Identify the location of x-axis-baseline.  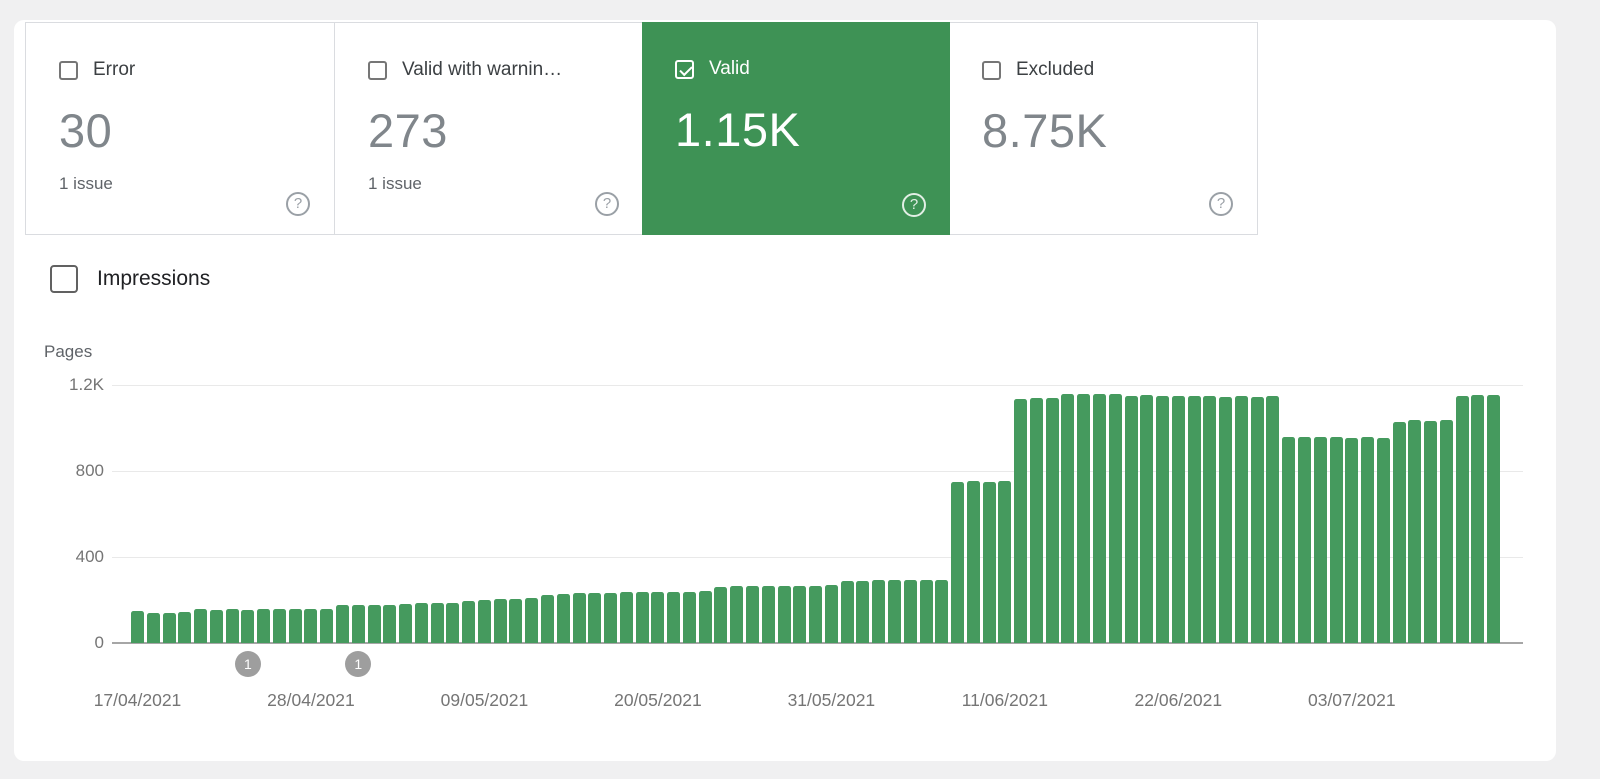
(817, 643).